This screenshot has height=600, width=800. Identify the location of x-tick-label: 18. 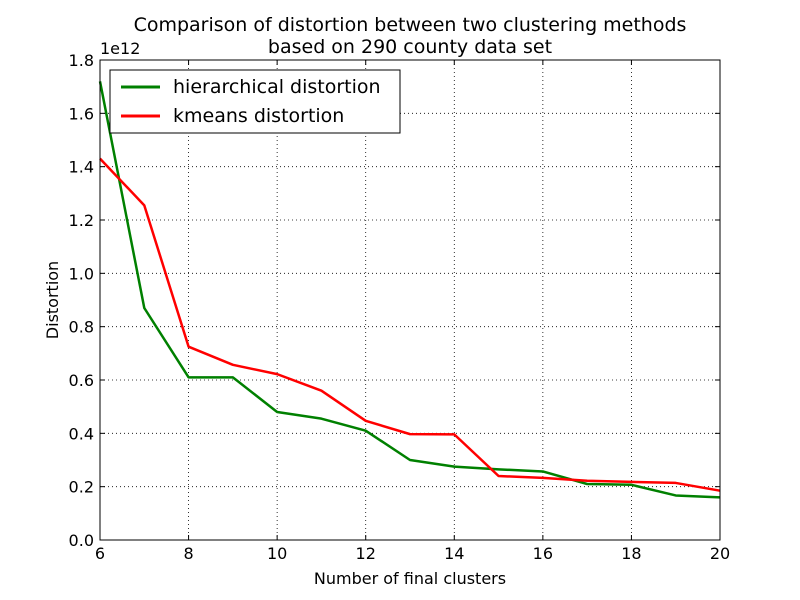
(631, 553).